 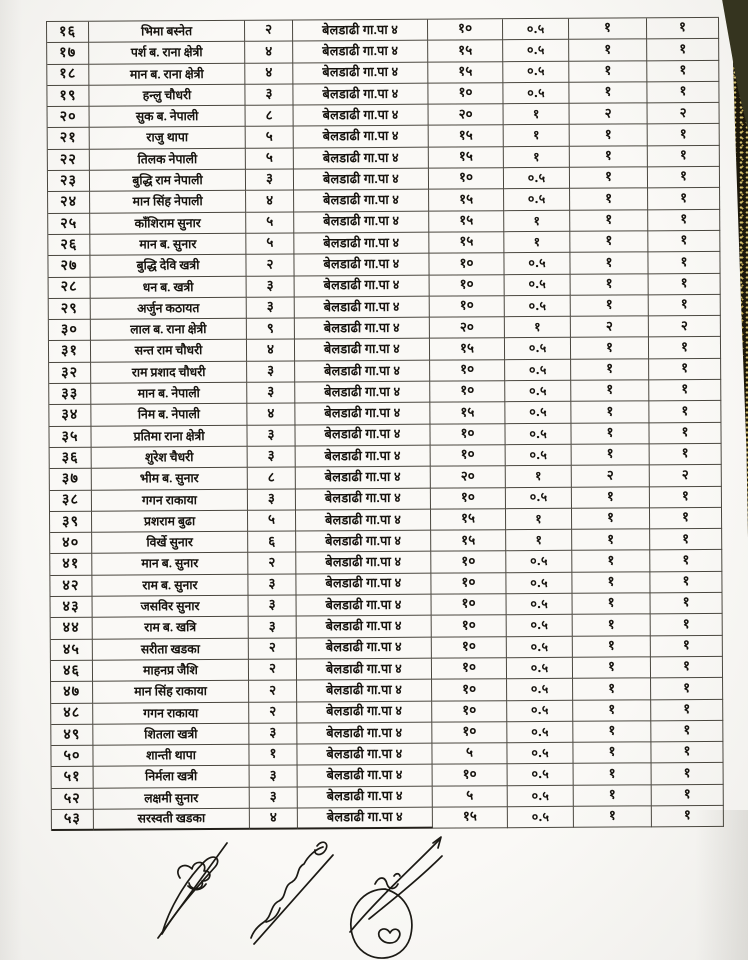 What do you see at coordinates (68, 75) in the screenshot?
I see `cell-serial-number: १८` at bounding box center [68, 75].